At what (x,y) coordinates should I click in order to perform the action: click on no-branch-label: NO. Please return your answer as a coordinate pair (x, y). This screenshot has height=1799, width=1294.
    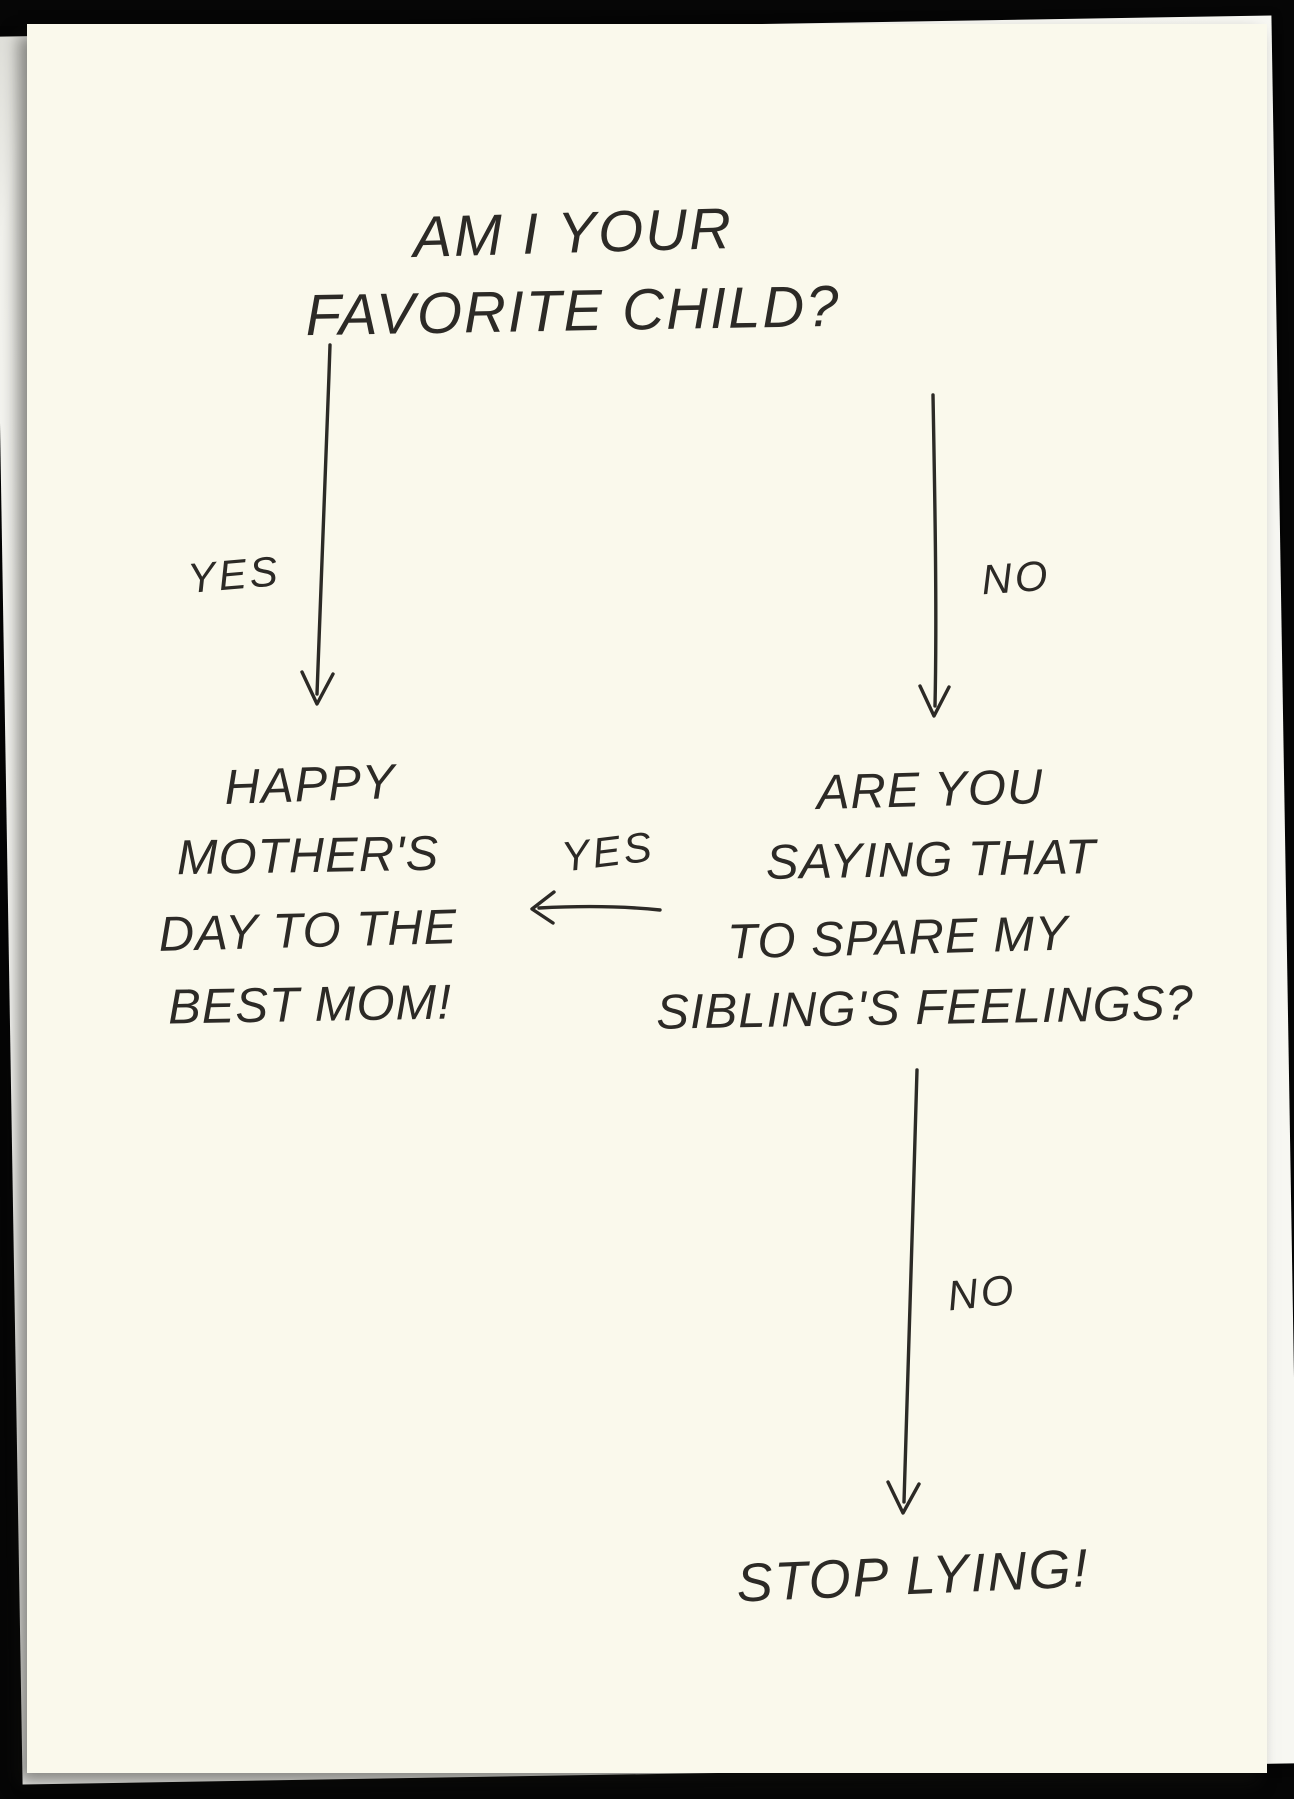
    Looking at the image, I should click on (1016, 577).